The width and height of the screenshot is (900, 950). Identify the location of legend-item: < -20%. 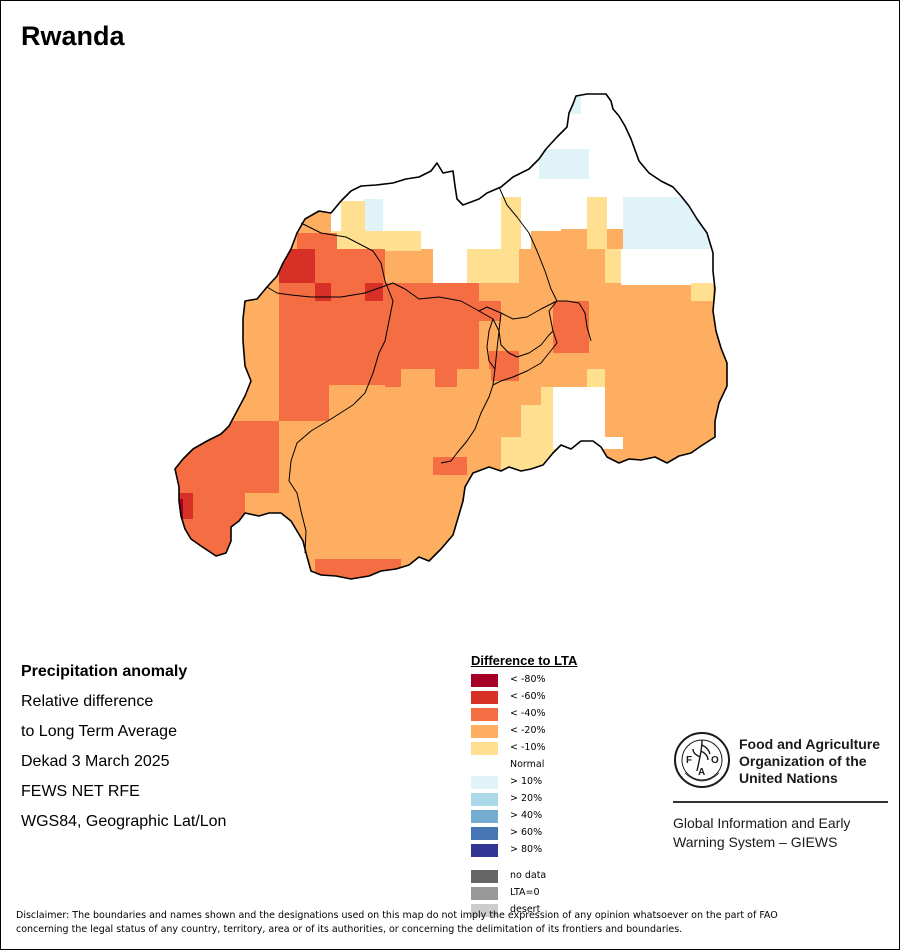
(524, 731).